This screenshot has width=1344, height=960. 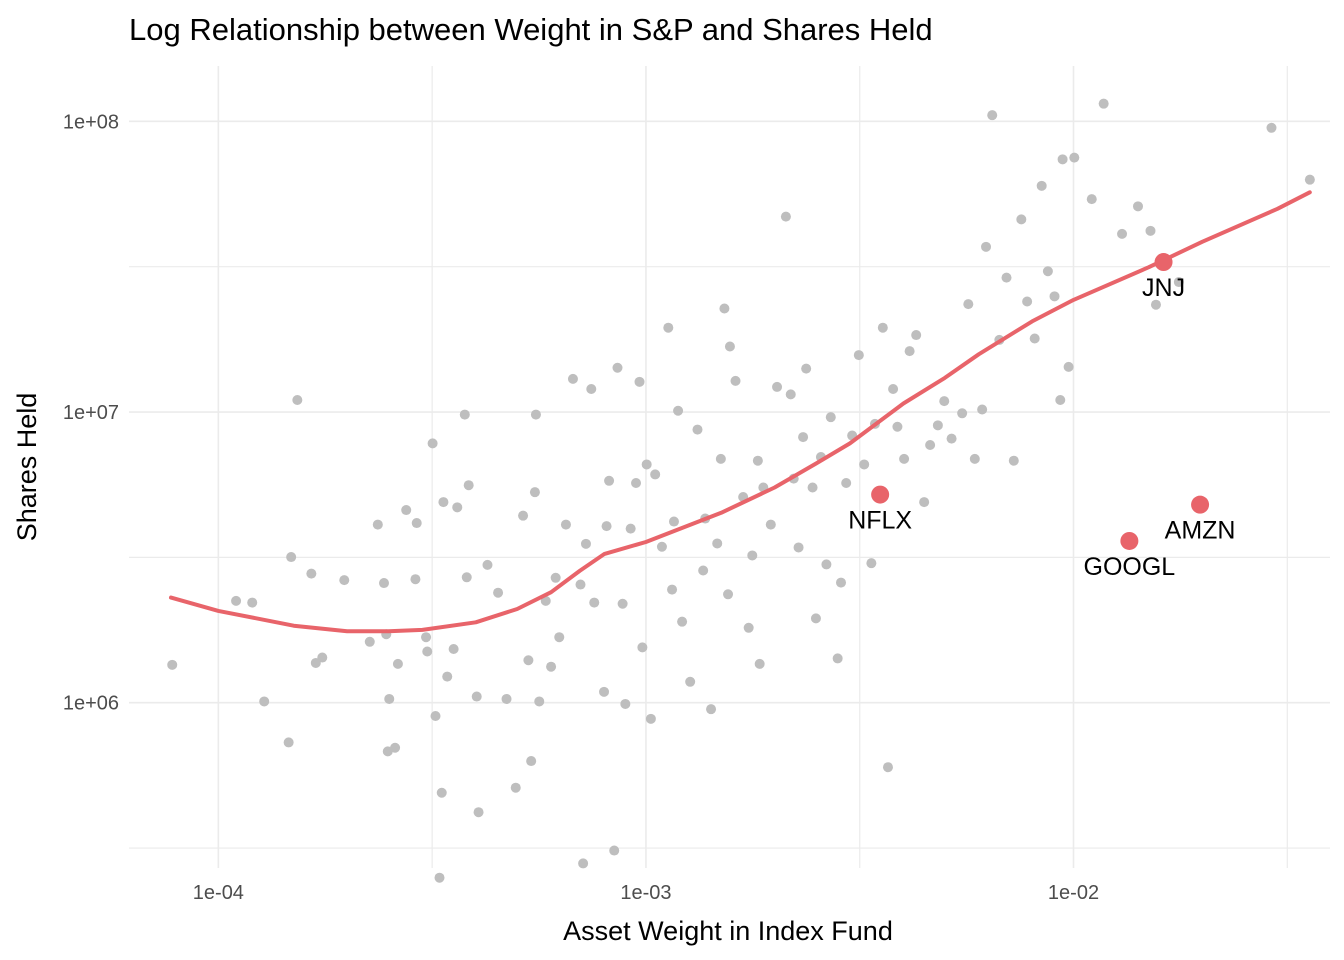 I want to click on highlight-point-nflx, so click(x=880, y=494).